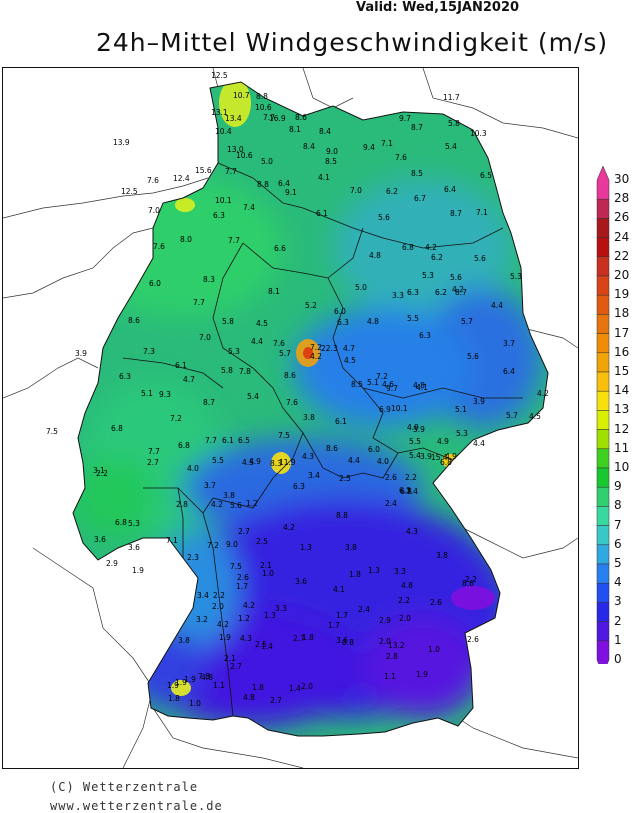  I want to click on station-value: 9.3, so click(165, 394).